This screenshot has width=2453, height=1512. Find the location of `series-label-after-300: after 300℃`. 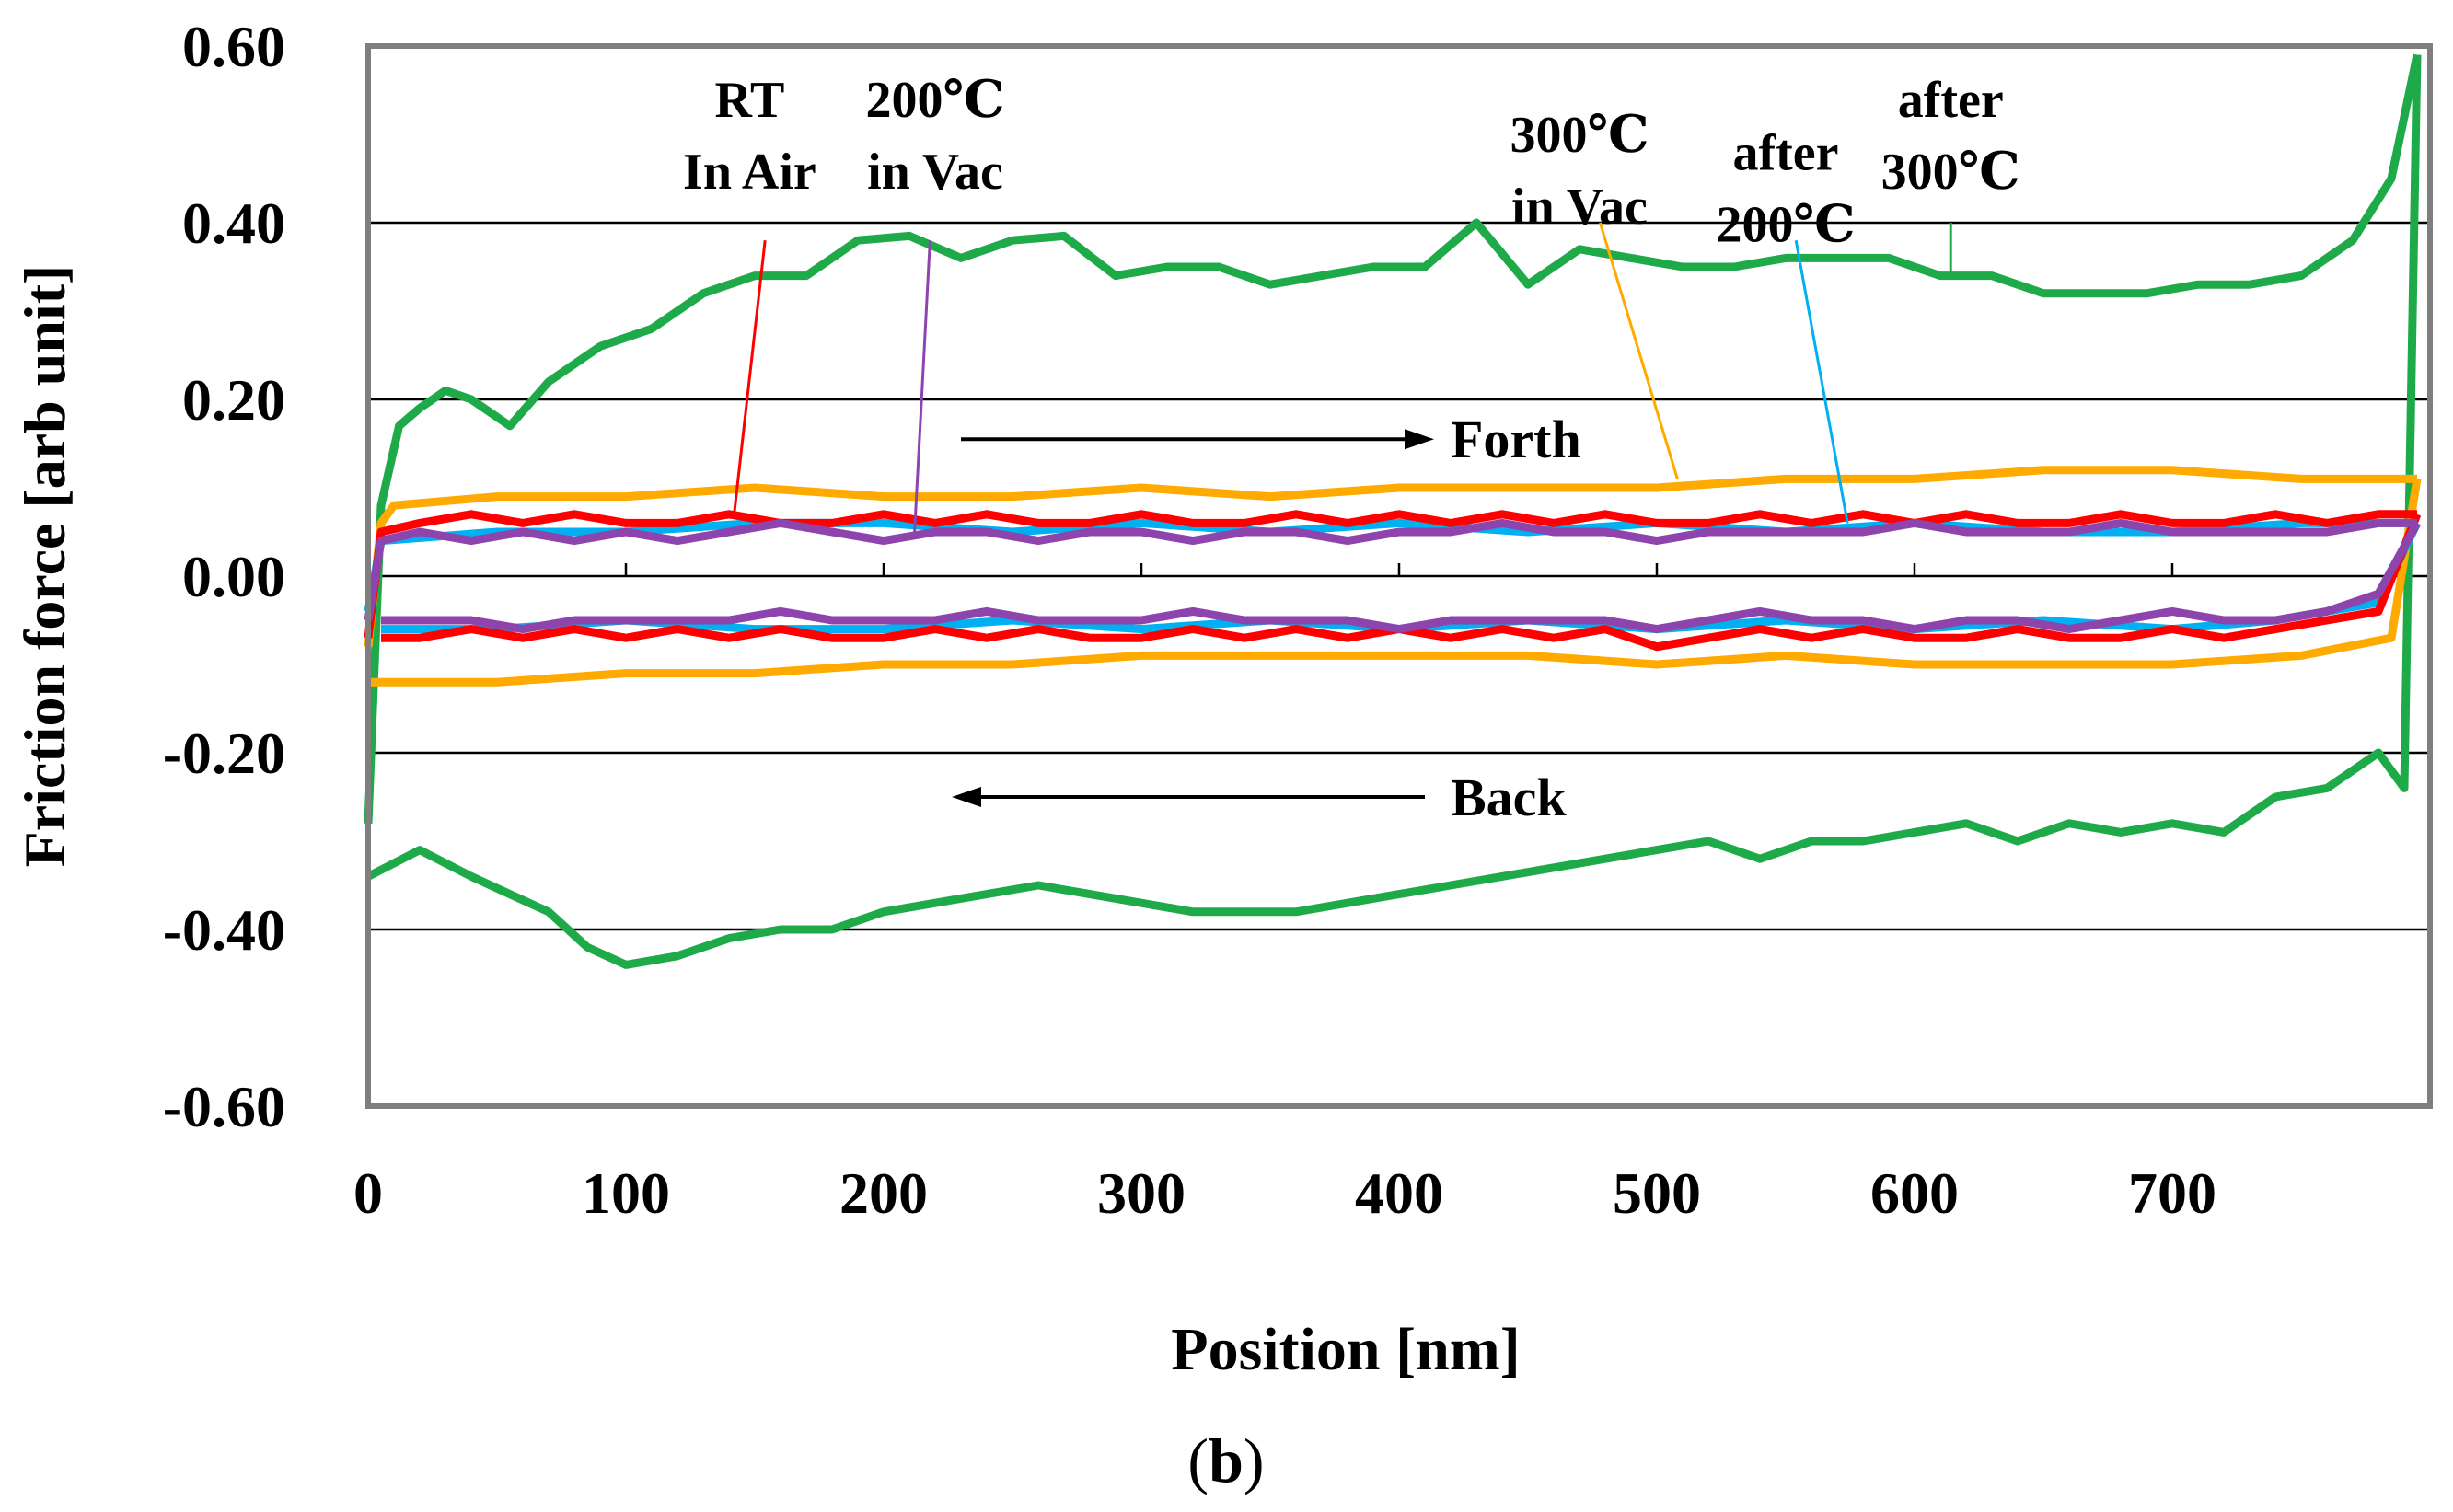

series-label-after-300: after 300℃ is located at coordinates (1950, 174).